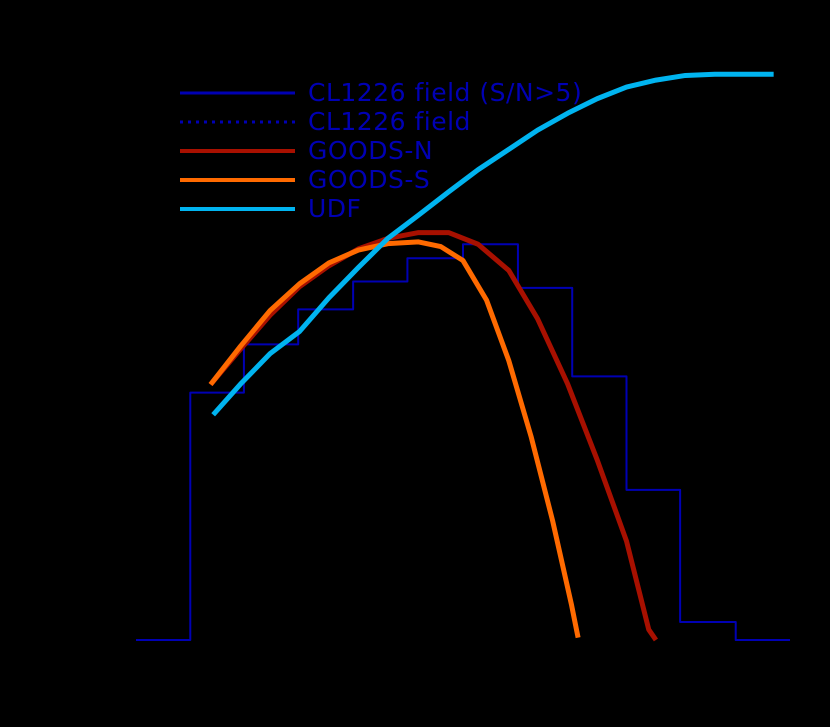 This screenshot has height=727, width=830. Describe the element at coordinates (369, 179) in the screenshot. I see `legend-label-goods_s: GOODS-S` at that location.